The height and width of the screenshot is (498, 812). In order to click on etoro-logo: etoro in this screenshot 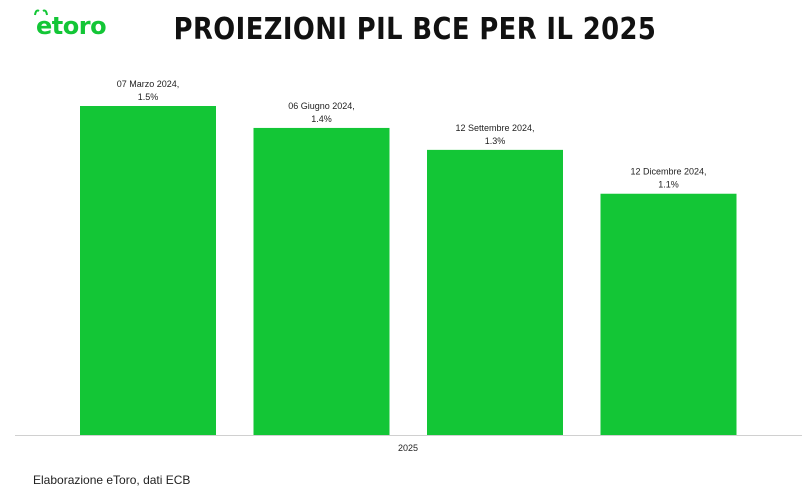, I will do `click(70, 24)`.